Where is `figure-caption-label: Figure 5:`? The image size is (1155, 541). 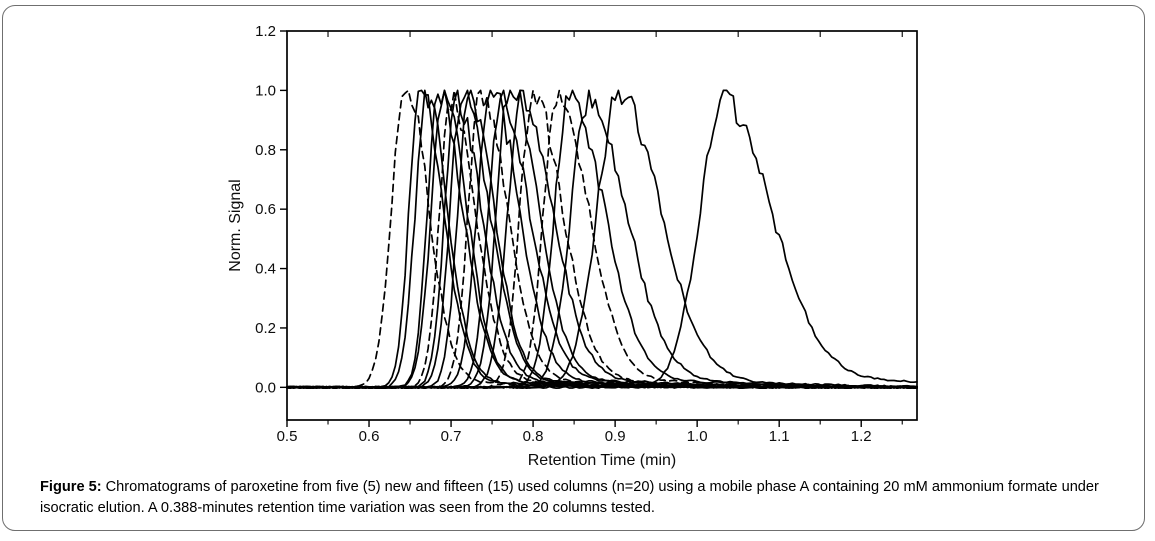
figure-caption-label: Figure 5: is located at coordinates (71, 487).